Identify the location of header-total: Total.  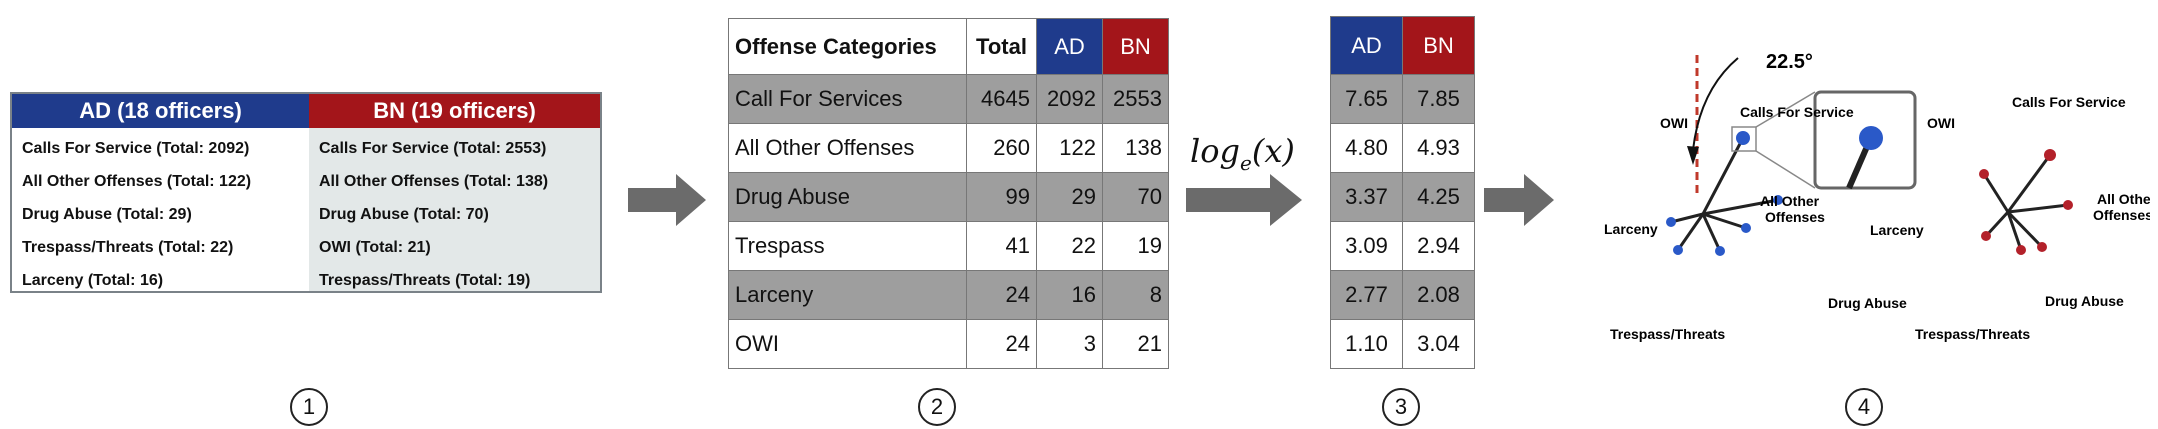
(1001, 46).